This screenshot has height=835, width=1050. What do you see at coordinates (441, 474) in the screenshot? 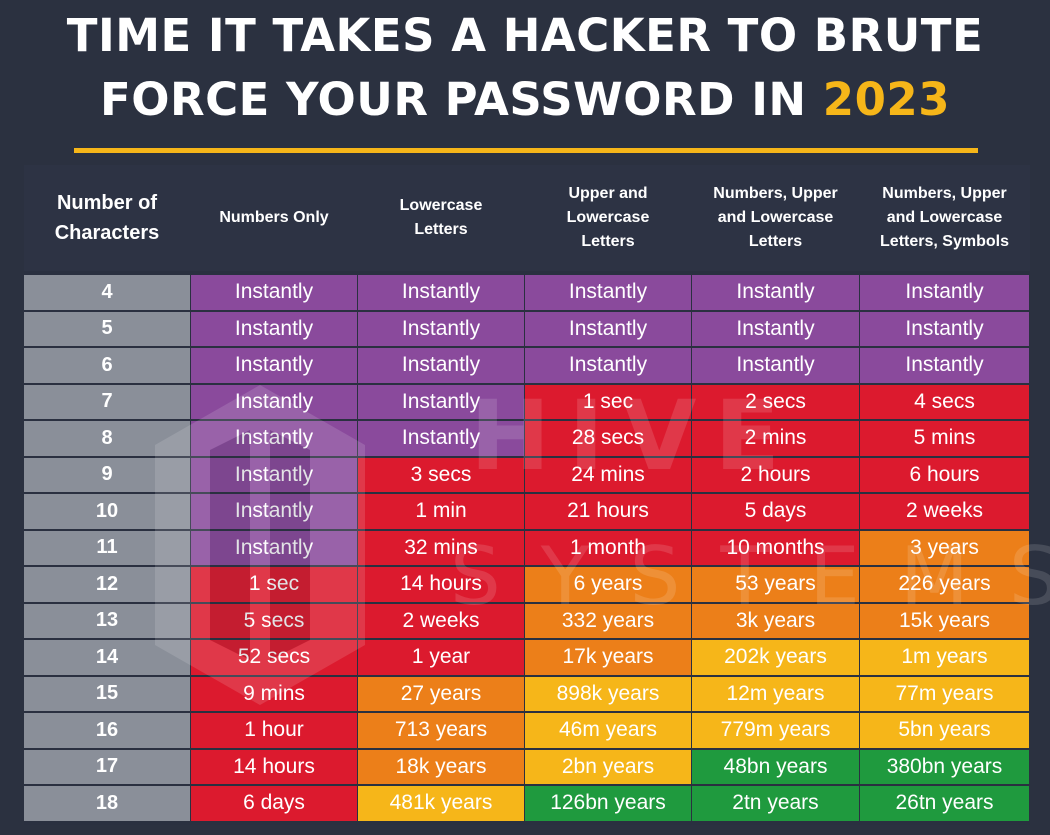
I see `time-cell: 3 secs` at bounding box center [441, 474].